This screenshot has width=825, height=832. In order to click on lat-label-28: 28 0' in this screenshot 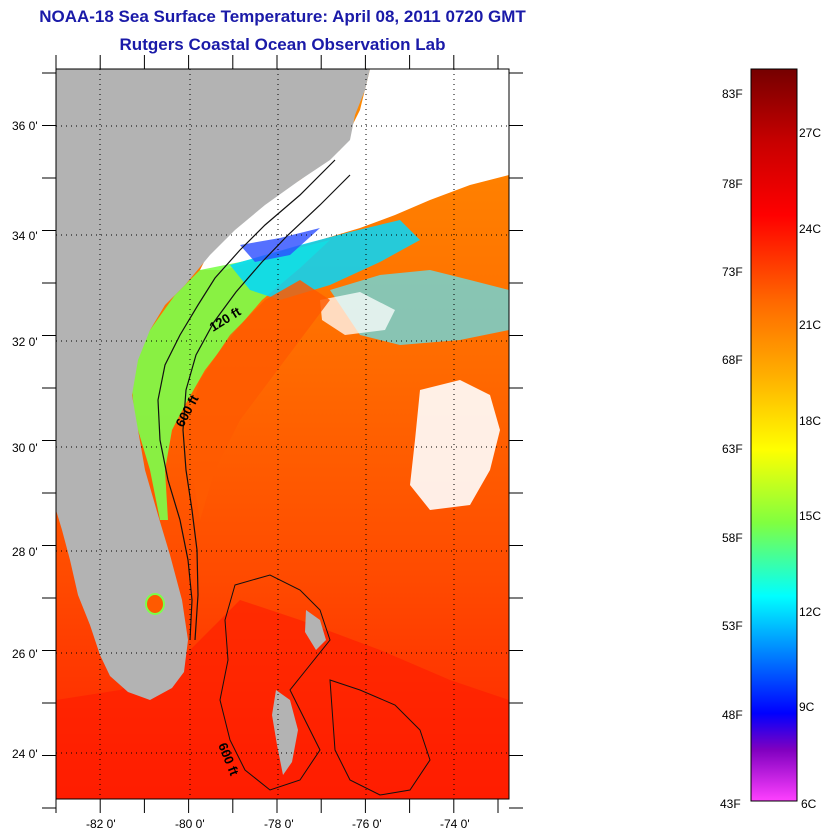, I will do `click(25, 552)`.